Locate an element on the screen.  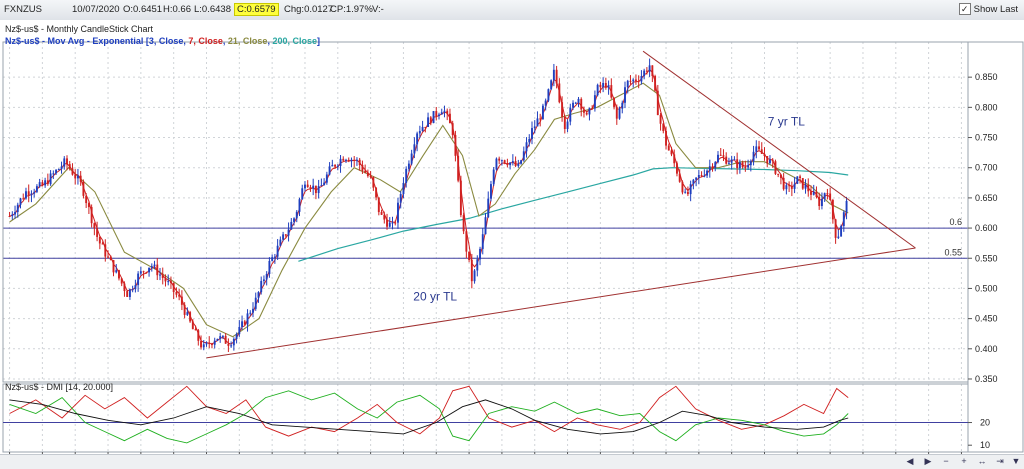
scroll-down-icon: ▼ is located at coordinates (1016, 461).